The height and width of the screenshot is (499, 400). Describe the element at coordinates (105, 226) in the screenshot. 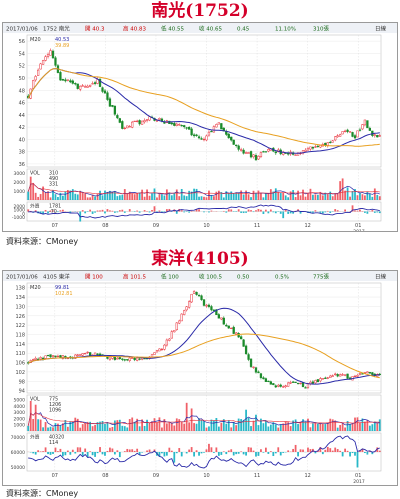

I see `x-tick-label: 08` at that location.